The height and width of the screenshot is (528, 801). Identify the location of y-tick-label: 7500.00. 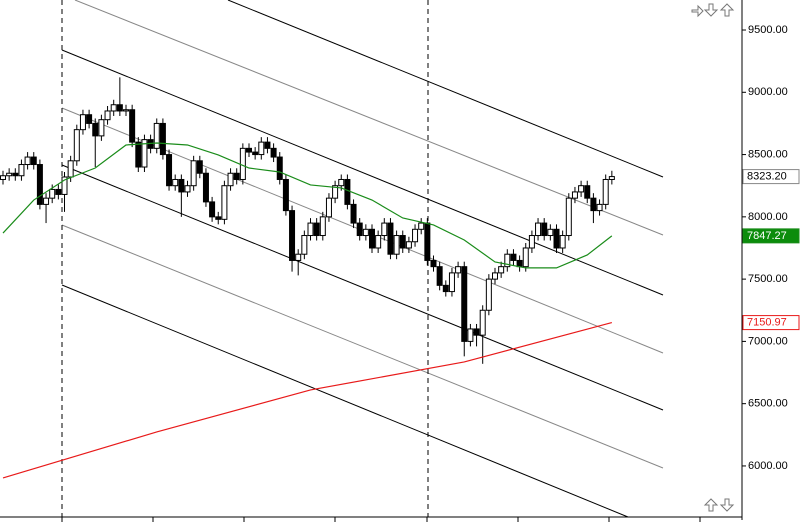
(768, 279).